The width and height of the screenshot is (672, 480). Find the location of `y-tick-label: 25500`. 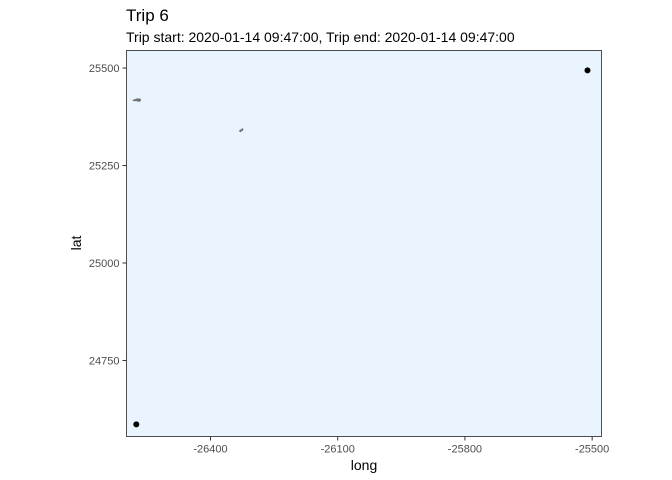

y-tick-label: 25500 is located at coordinates (104, 69).